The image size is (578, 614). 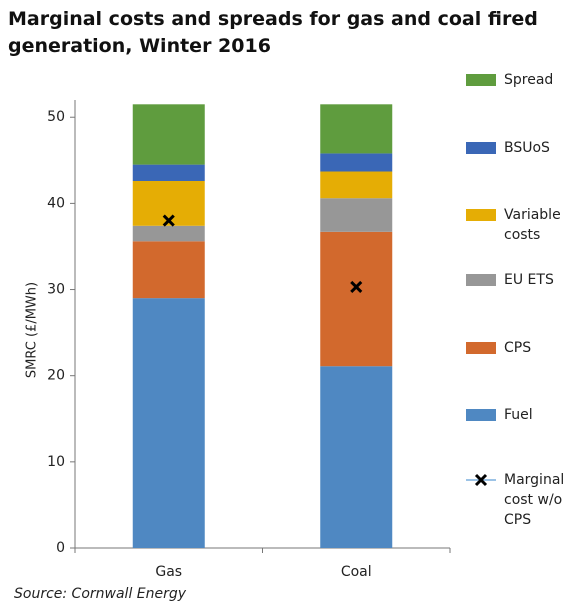 I want to click on source: Source: Cornwall Energy, so click(x=100, y=594).